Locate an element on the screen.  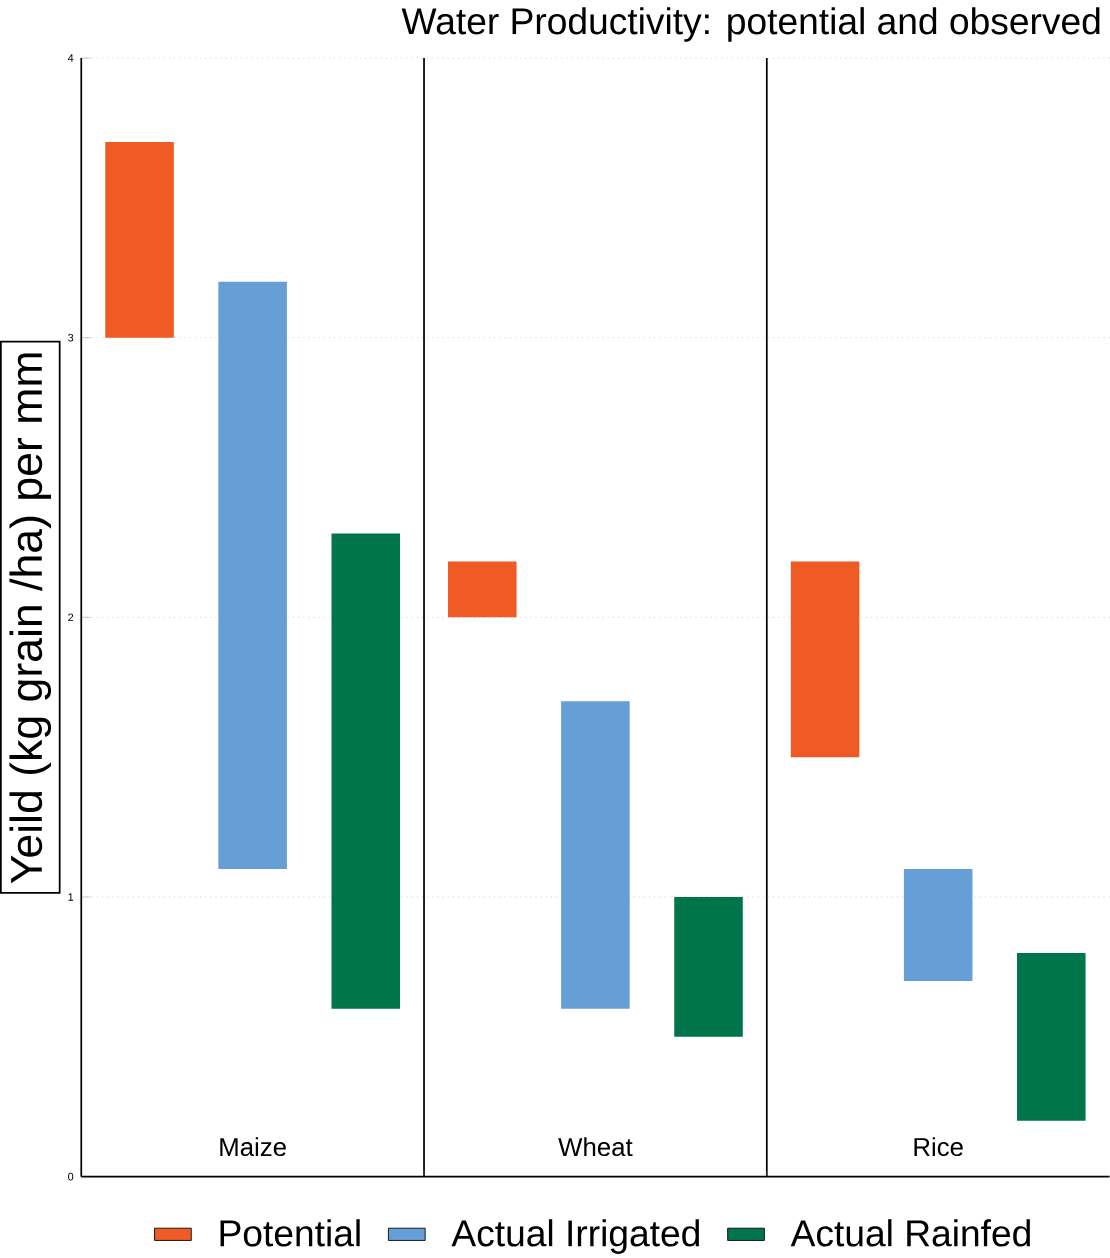
x-tick-label: Rice is located at coordinates (938, 1147).